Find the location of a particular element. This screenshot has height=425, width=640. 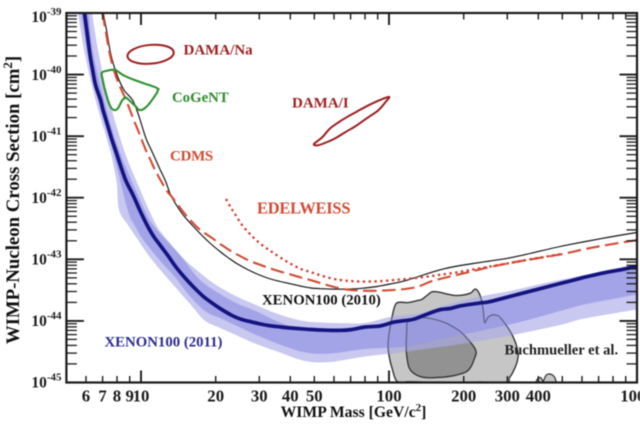

svg-text: 50 is located at coordinates (314, 396).